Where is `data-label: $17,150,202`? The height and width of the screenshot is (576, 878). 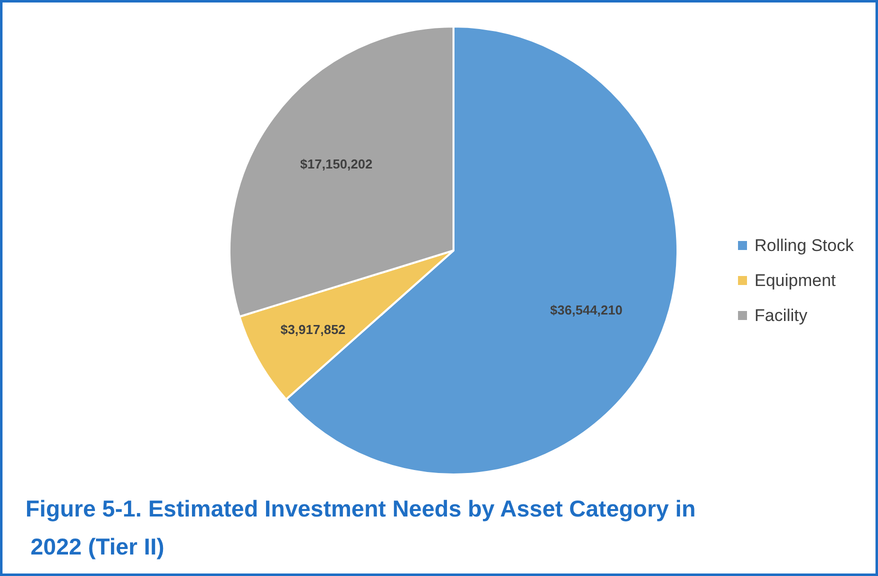 data-label: $17,150,202 is located at coordinates (336, 164).